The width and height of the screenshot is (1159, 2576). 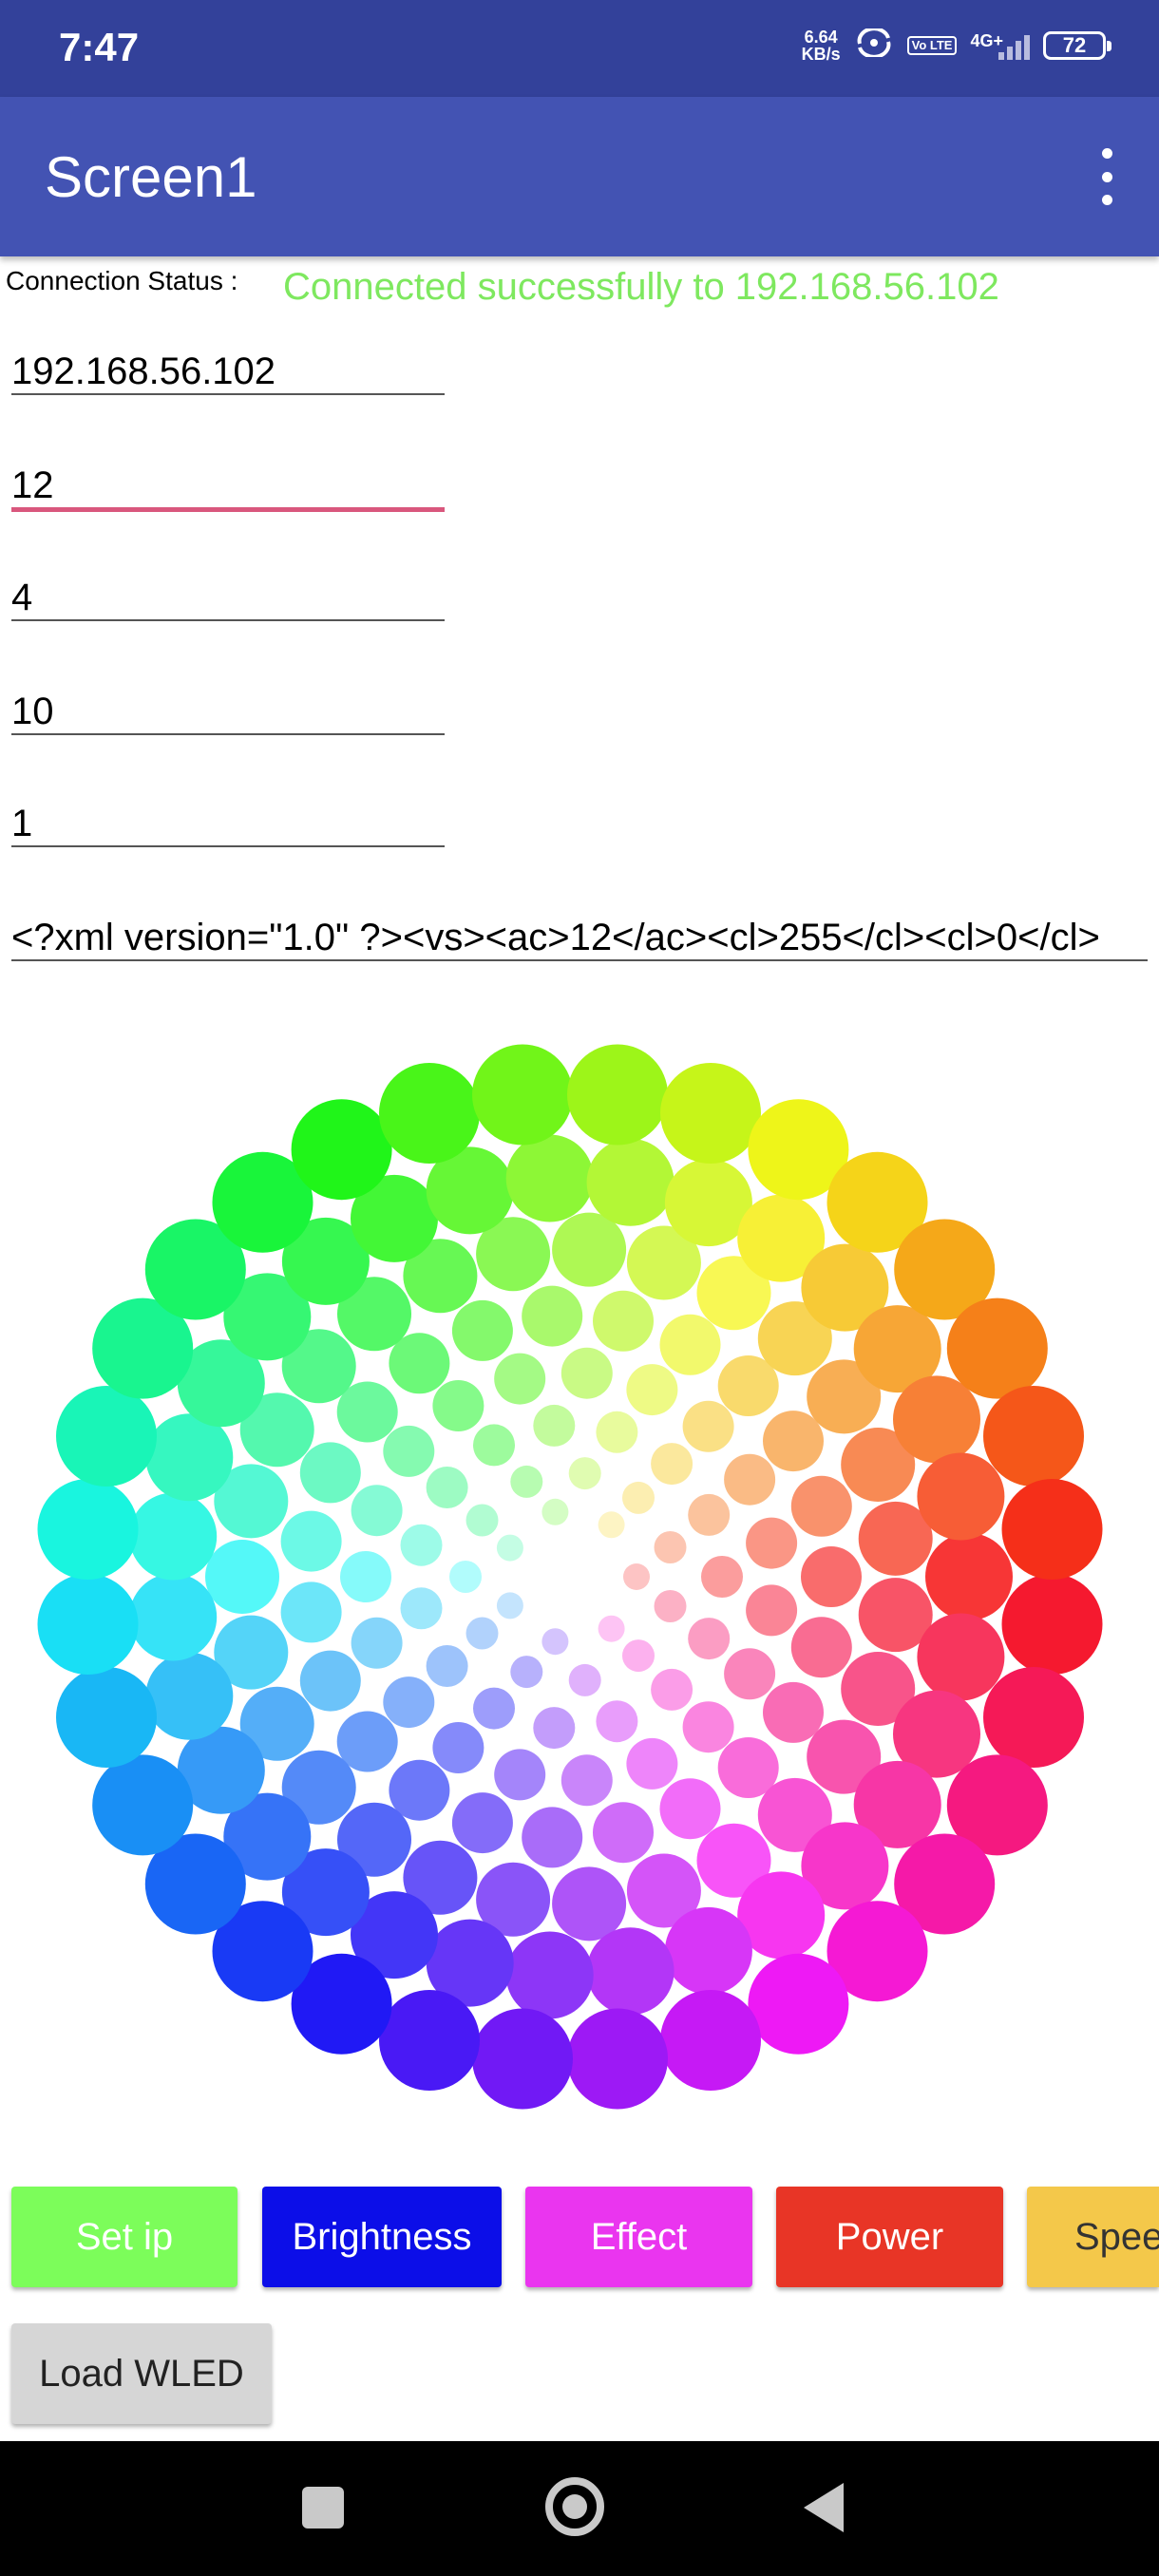 I want to click on brightness-button: Brightness, so click(x=382, y=2237).